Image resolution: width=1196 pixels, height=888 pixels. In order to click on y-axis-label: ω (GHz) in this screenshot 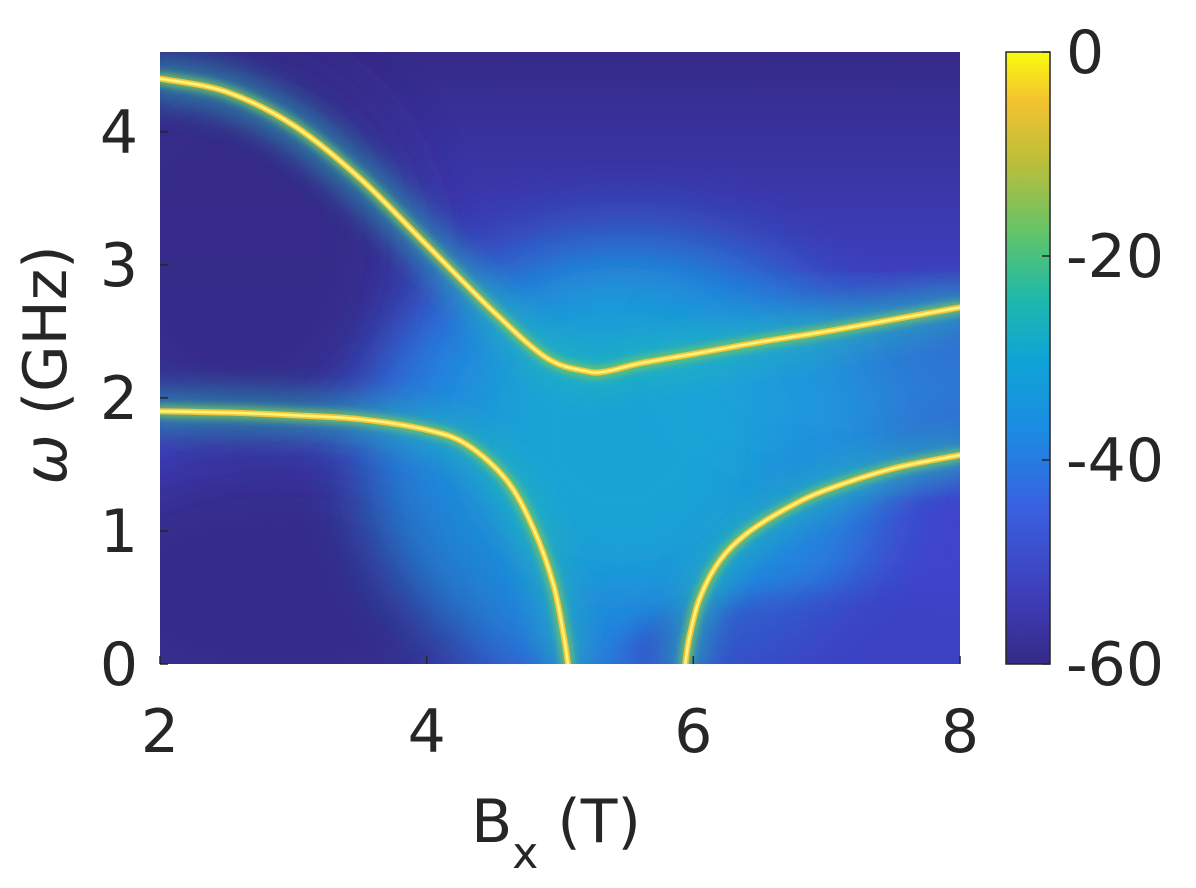, I will do `click(46, 364)`.